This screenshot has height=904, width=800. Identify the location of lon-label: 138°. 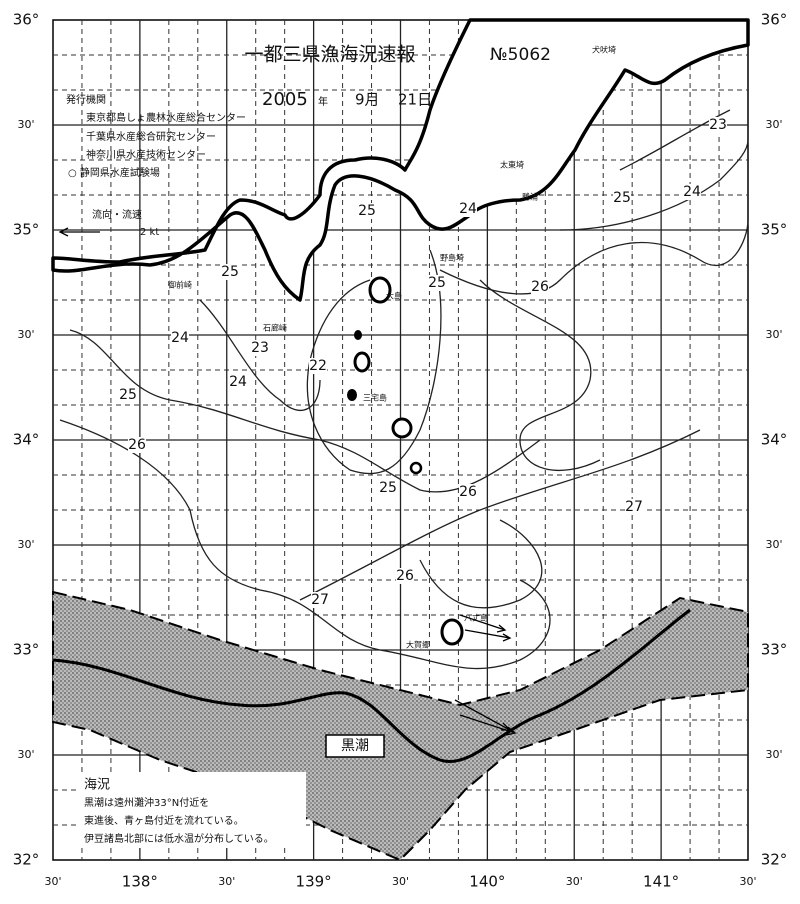
(140, 882).